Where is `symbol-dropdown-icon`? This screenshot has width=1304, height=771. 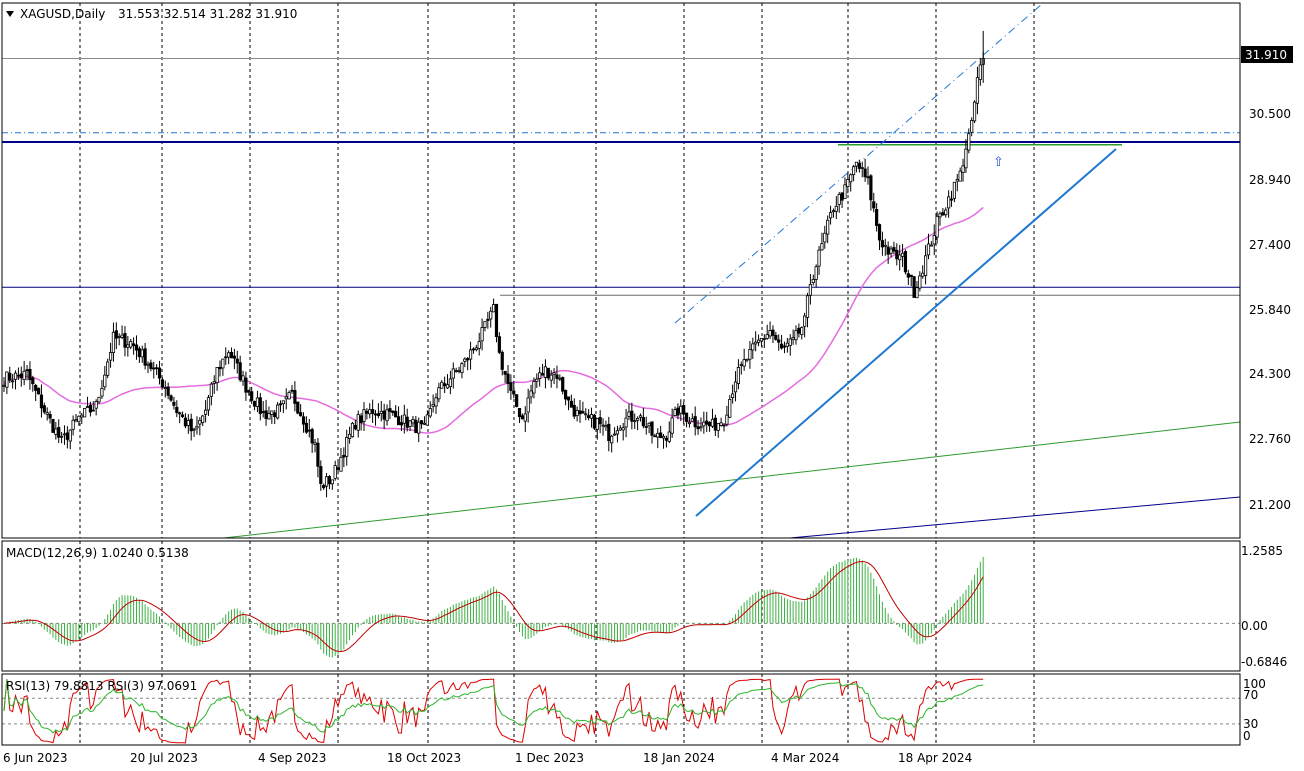 symbol-dropdown-icon is located at coordinates (10, 14).